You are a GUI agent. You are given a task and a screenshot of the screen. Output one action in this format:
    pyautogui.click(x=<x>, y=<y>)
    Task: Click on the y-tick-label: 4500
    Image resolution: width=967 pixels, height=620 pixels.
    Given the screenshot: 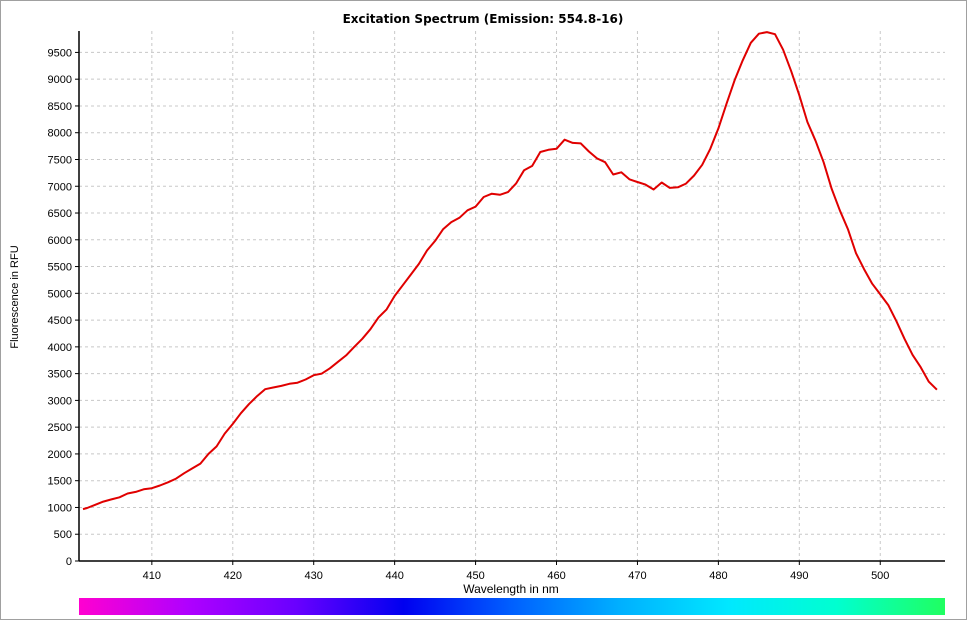 What is the action you would take?
    pyautogui.click(x=60, y=321)
    